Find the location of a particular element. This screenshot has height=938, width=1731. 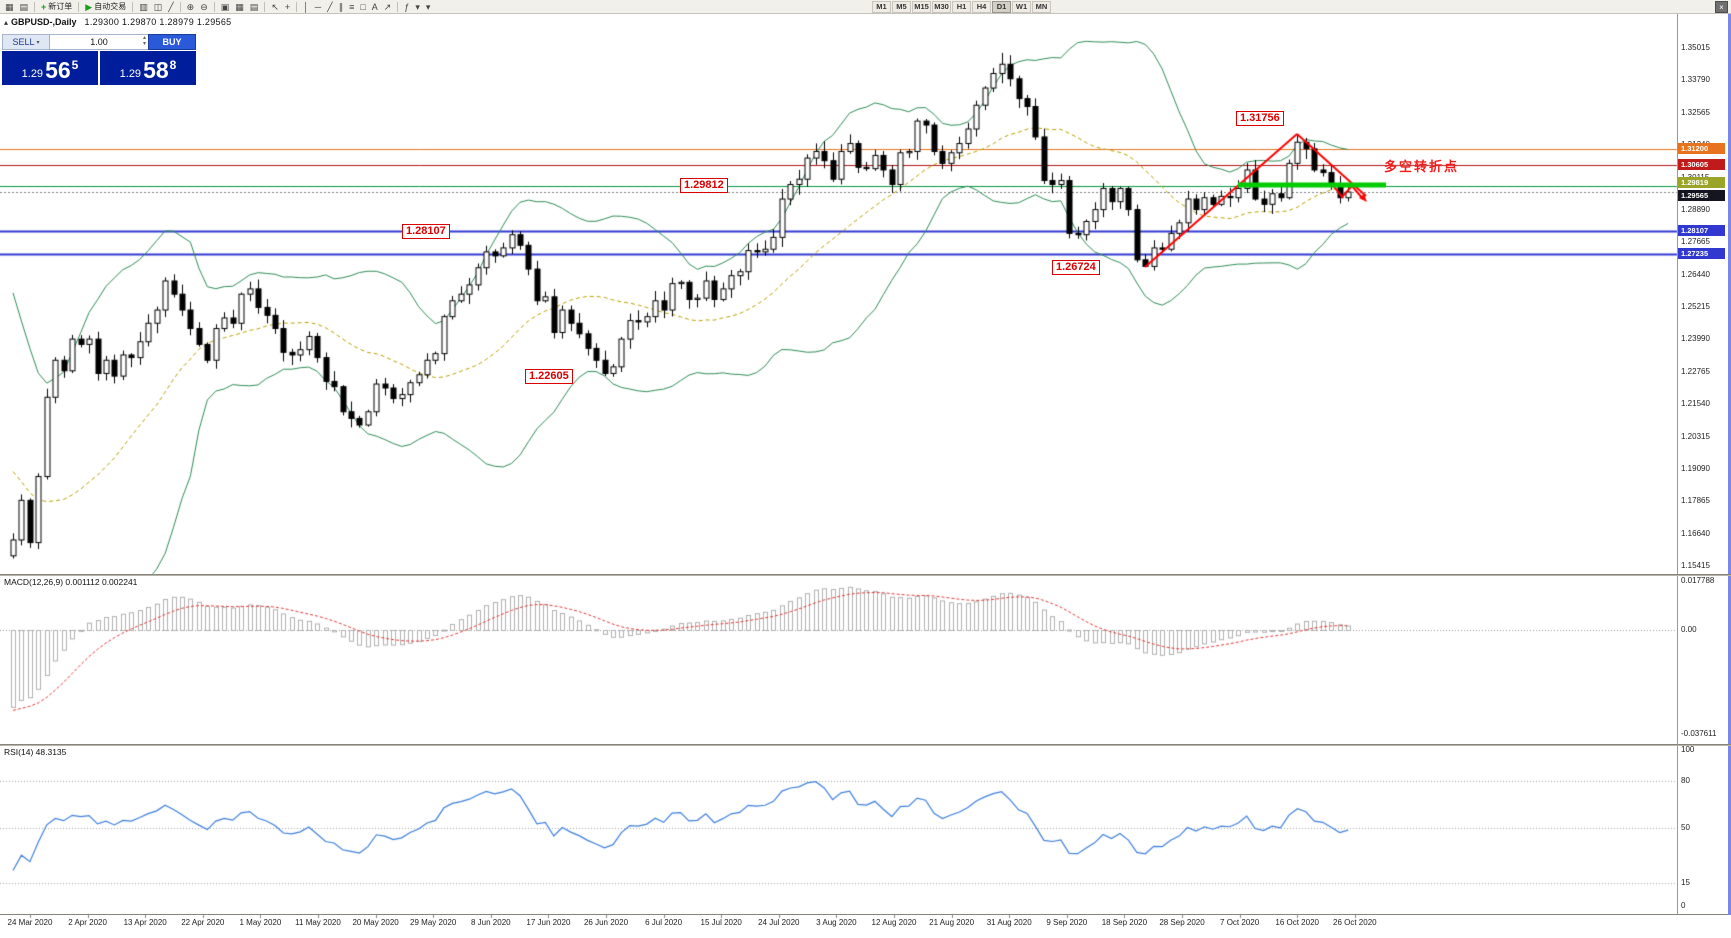

templates-dropdown: ▾ is located at coordinates (428, 7).